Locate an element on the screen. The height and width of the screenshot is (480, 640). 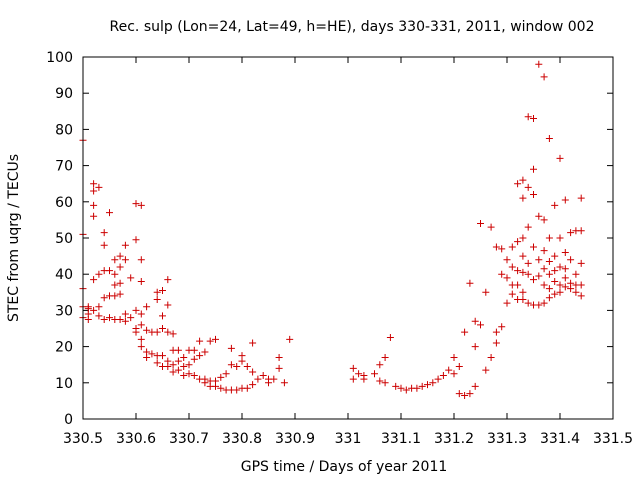
y-tick-label: 60 is located at coordinates (64, 203).